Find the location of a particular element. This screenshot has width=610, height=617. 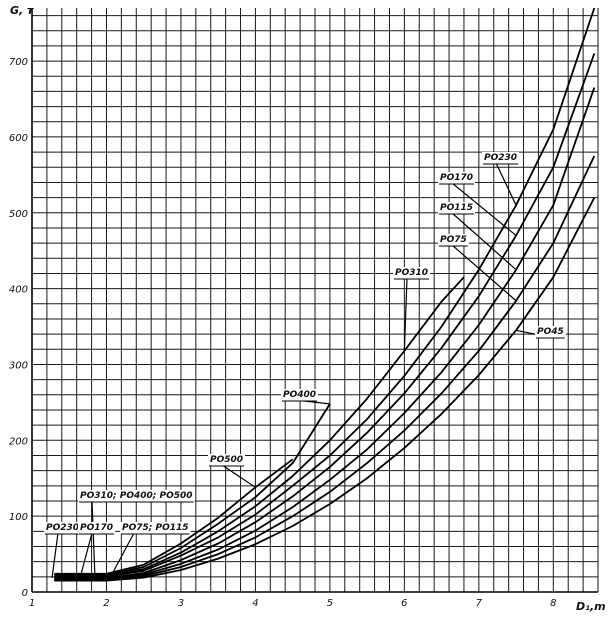

y-tick-label: 300 is located at coordinates (18, 365).